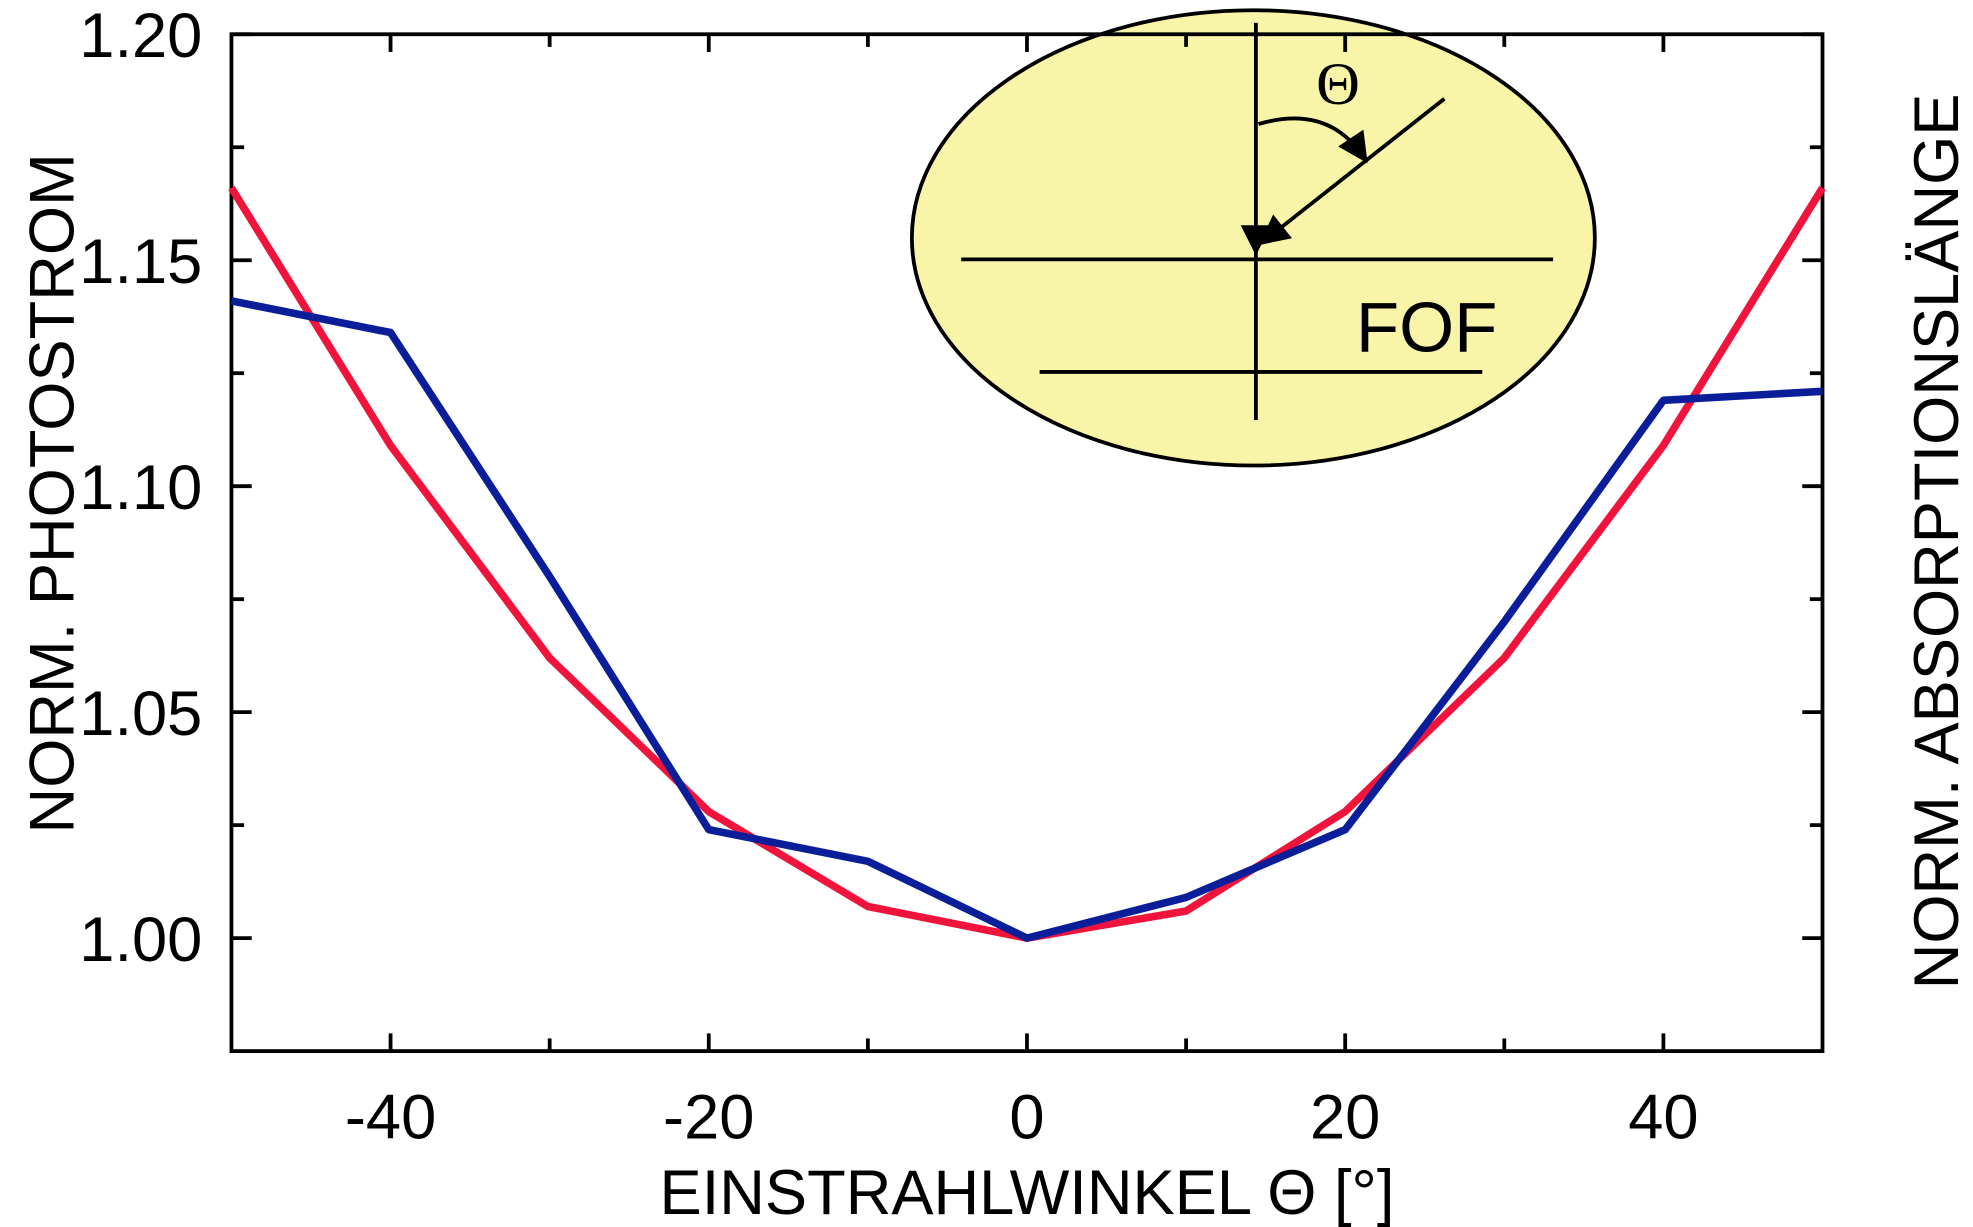  What do you see at coordinates (1663, 1117) in the screenshot?
I see `x-tick-label: 40` at bounding box center [1663, 1117].